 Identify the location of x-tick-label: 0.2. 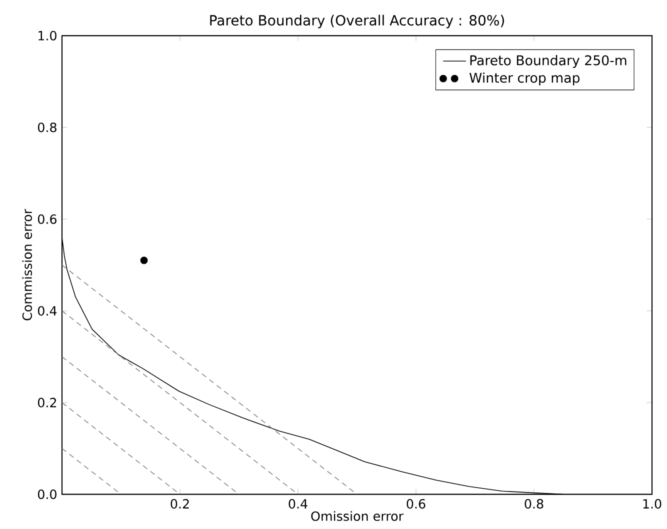
(179, 504).